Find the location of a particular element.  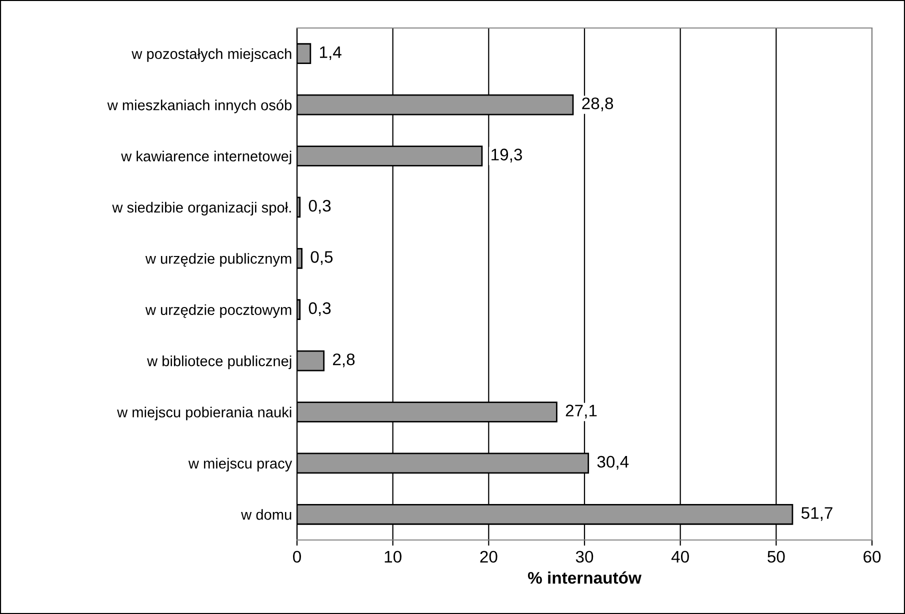

x-tick-label: 60 is located at coordinates (872, 556).